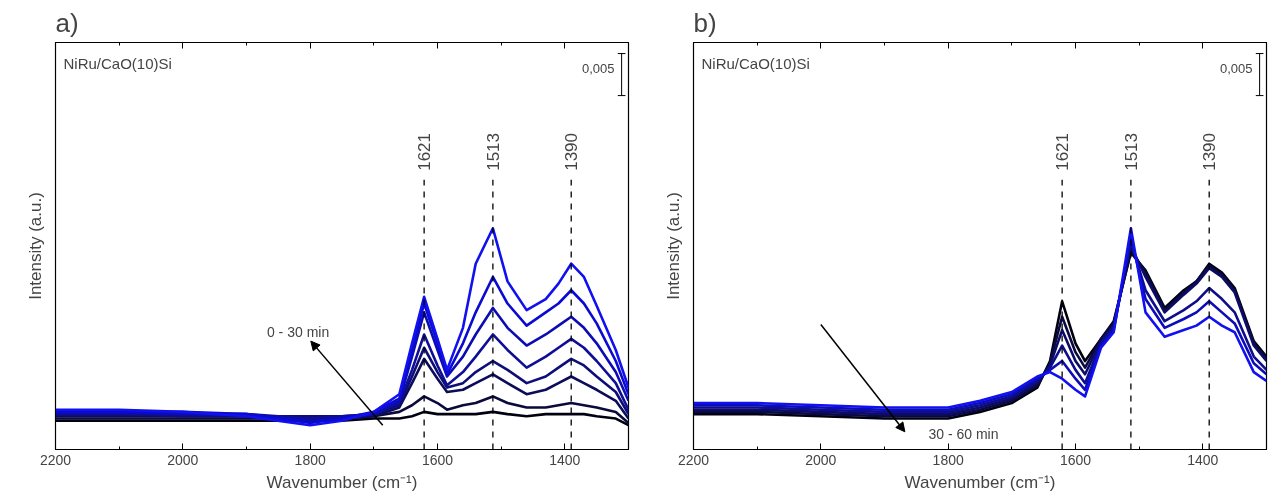 This screenshot has width=1273, height=498. Describe the element at coordinates (963, 434) in the screenshot. I see `annotation: 30 - 60 min` at that location.